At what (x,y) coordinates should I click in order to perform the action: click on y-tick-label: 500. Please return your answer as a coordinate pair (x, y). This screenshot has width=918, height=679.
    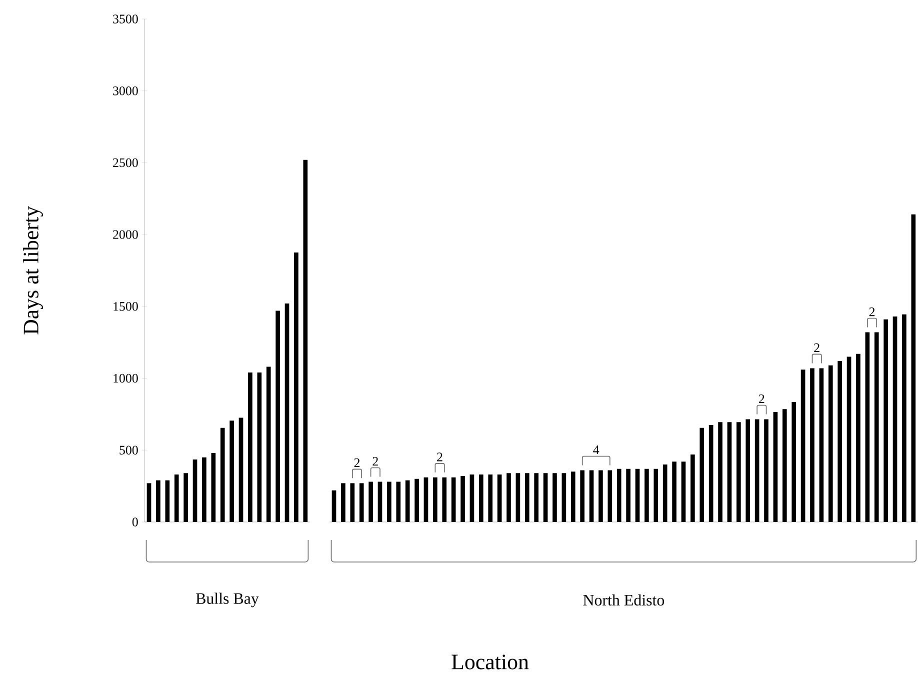
    Looking at the image, I should click on (129, 450).